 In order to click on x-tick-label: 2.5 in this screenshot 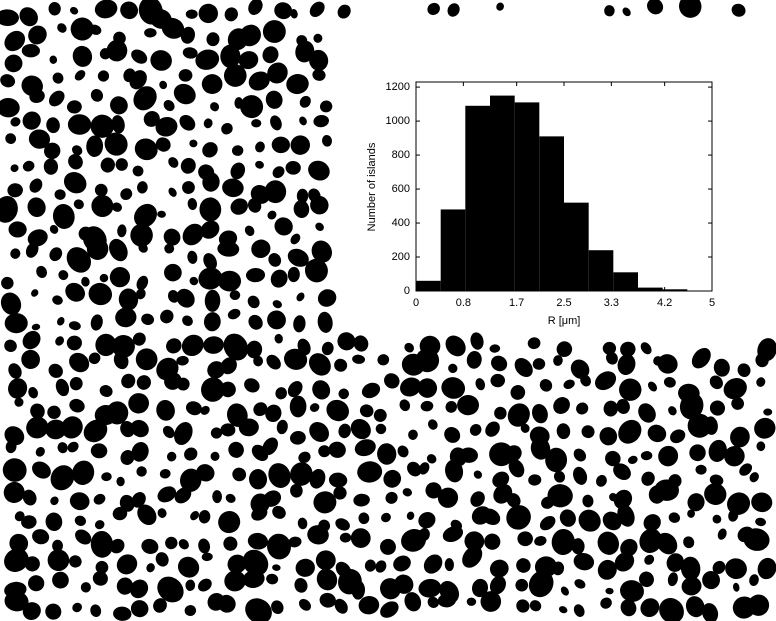, I will do `click(563, 303)`.